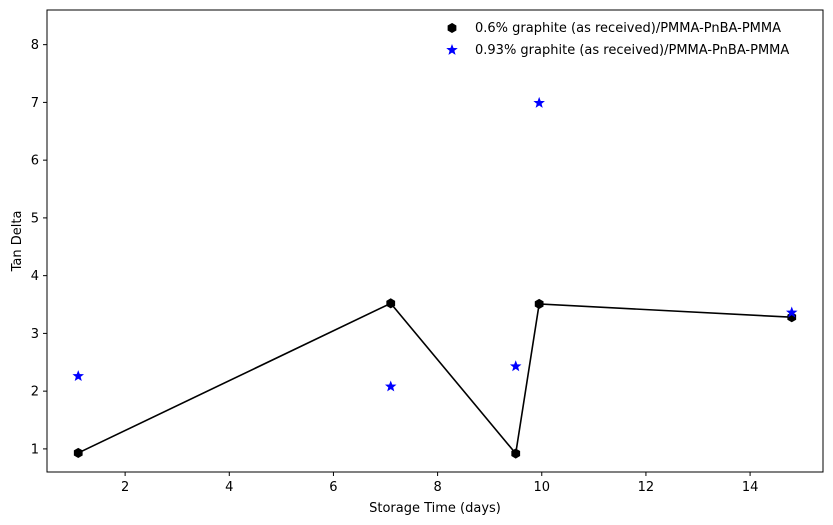  Describe the element at coordinates (125, 487) in the screenshot. I see `x-tick-label: 2` at that location.